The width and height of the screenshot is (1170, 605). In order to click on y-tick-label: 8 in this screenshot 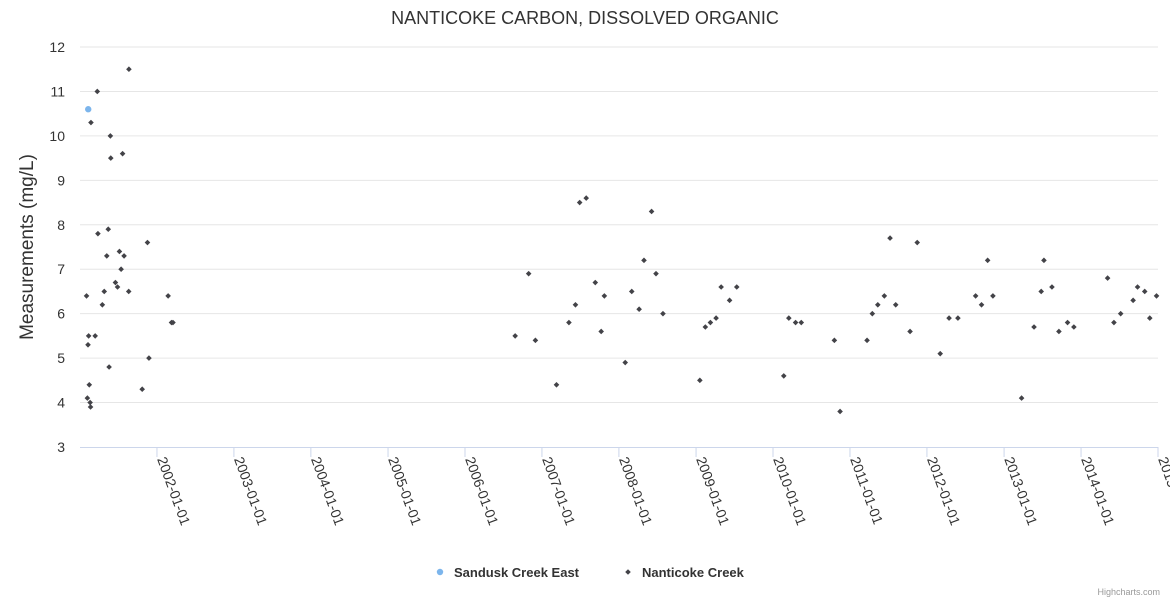, I will do `click(61, 225)`.